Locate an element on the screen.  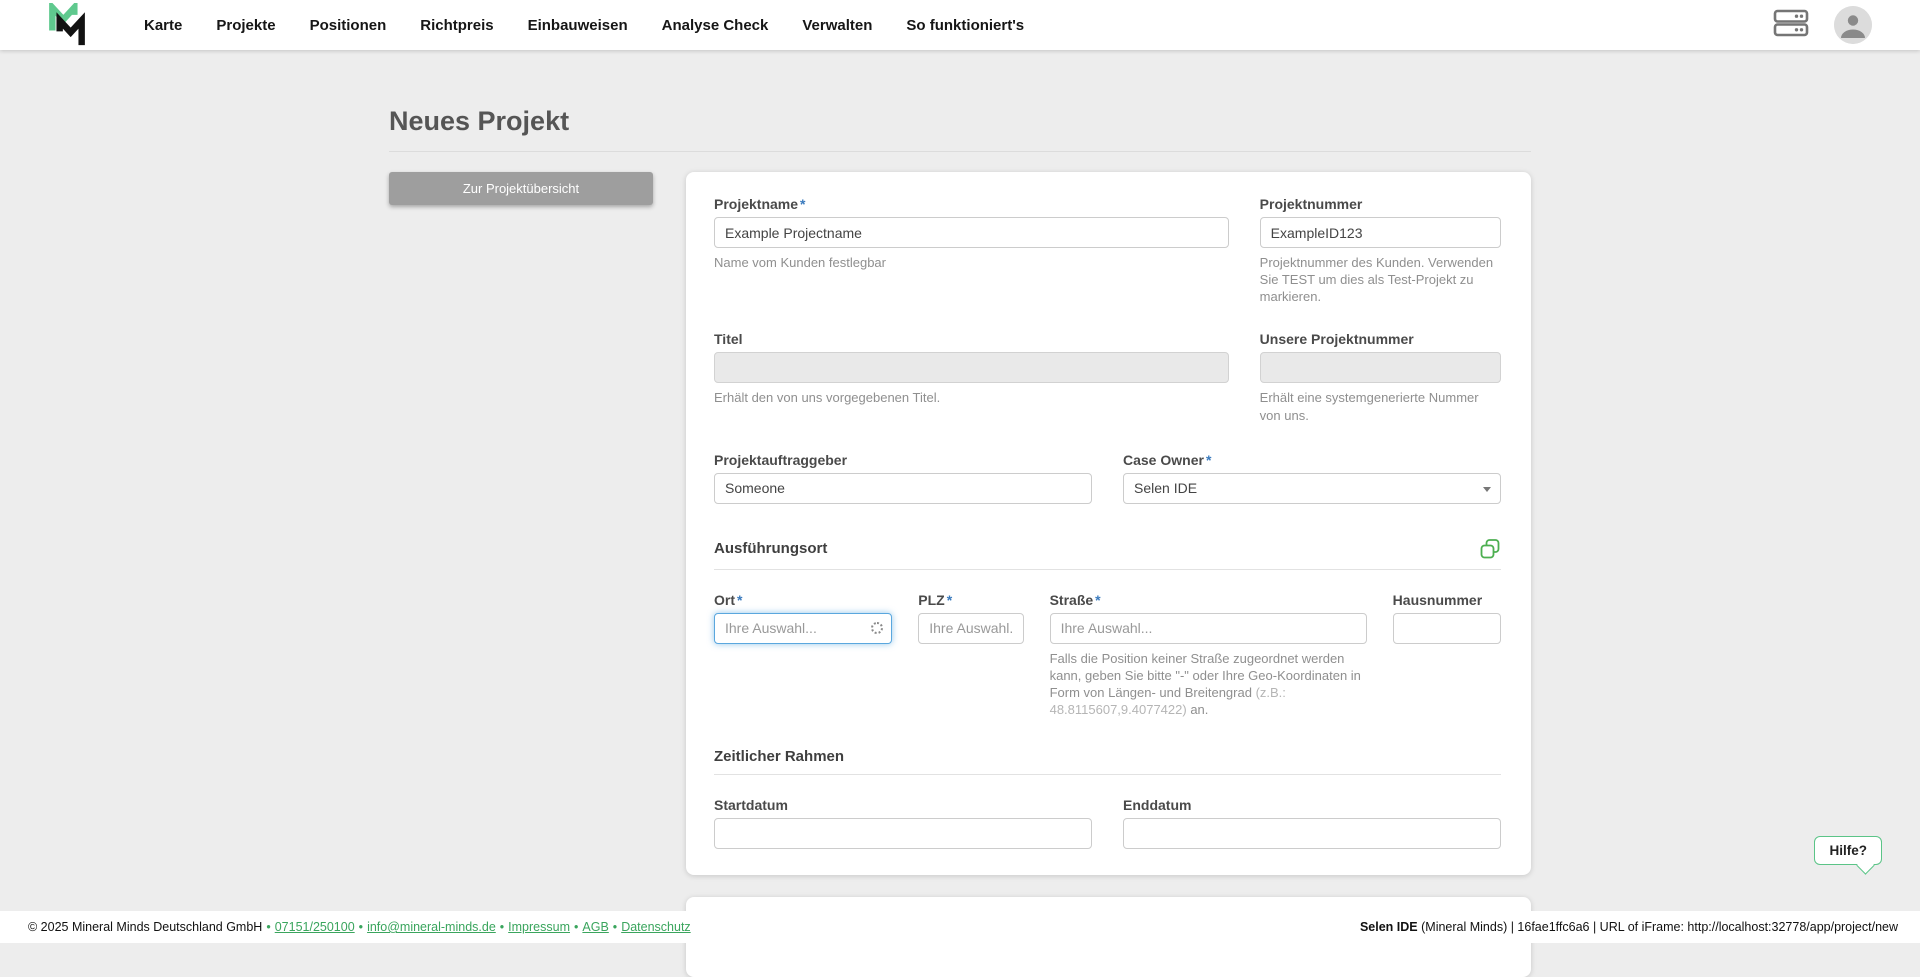
copy-address-button is located at coordinates (1490, 549).